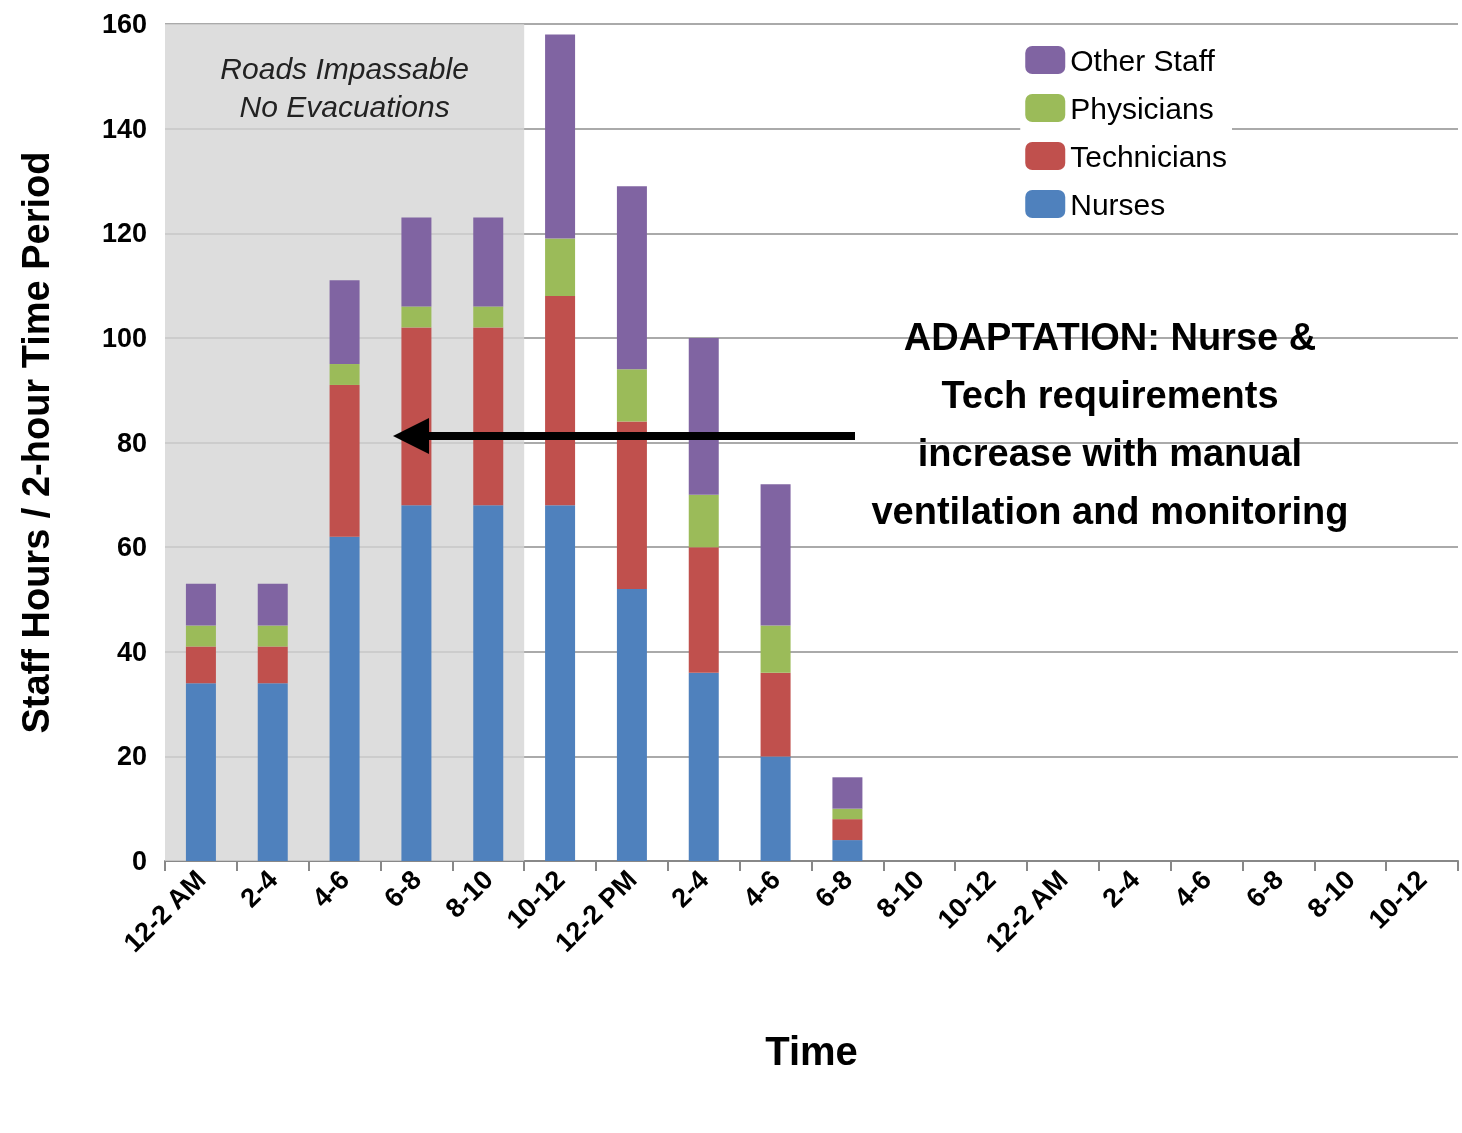 The width and height of the screenshot is (1462, 1133). I want to click on y-tick-label: 140, so click(124, 128).